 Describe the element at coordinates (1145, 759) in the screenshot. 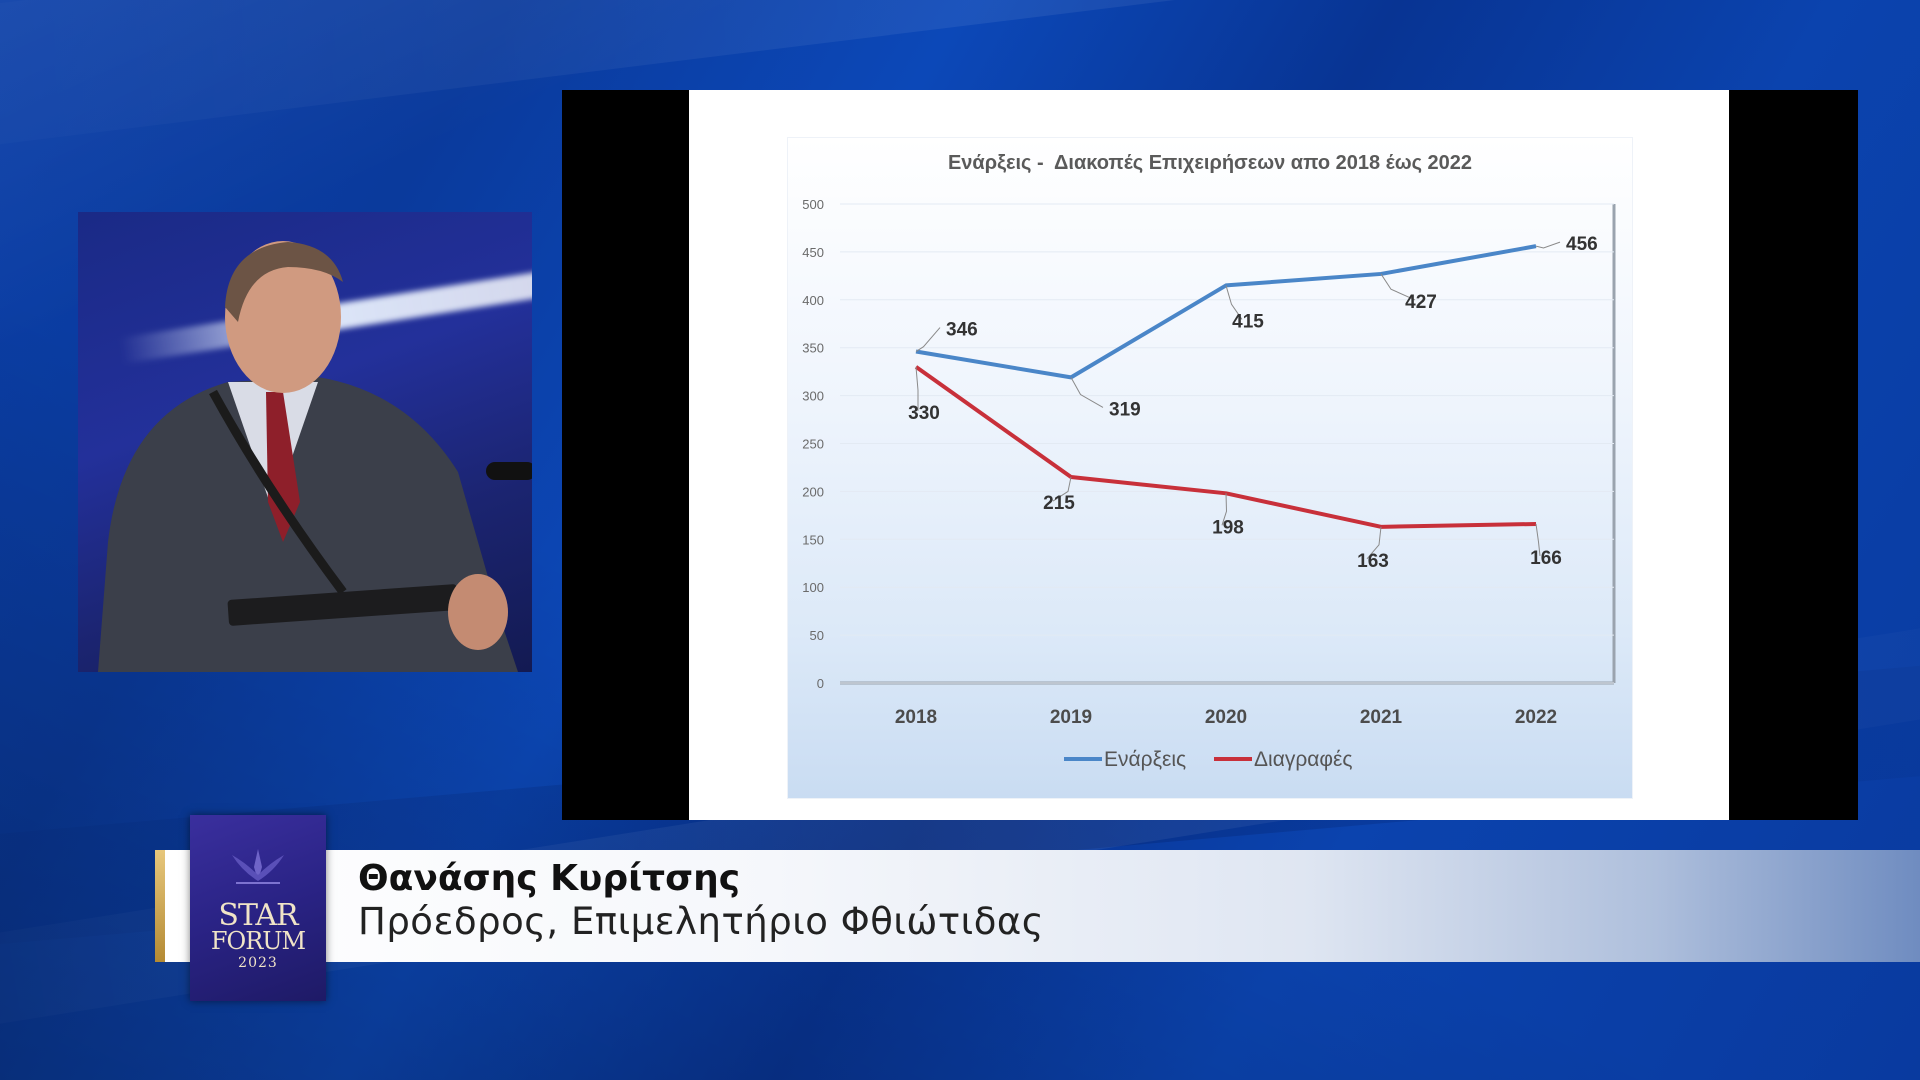

I see `legend-label: Ενάρξεις` at that location.